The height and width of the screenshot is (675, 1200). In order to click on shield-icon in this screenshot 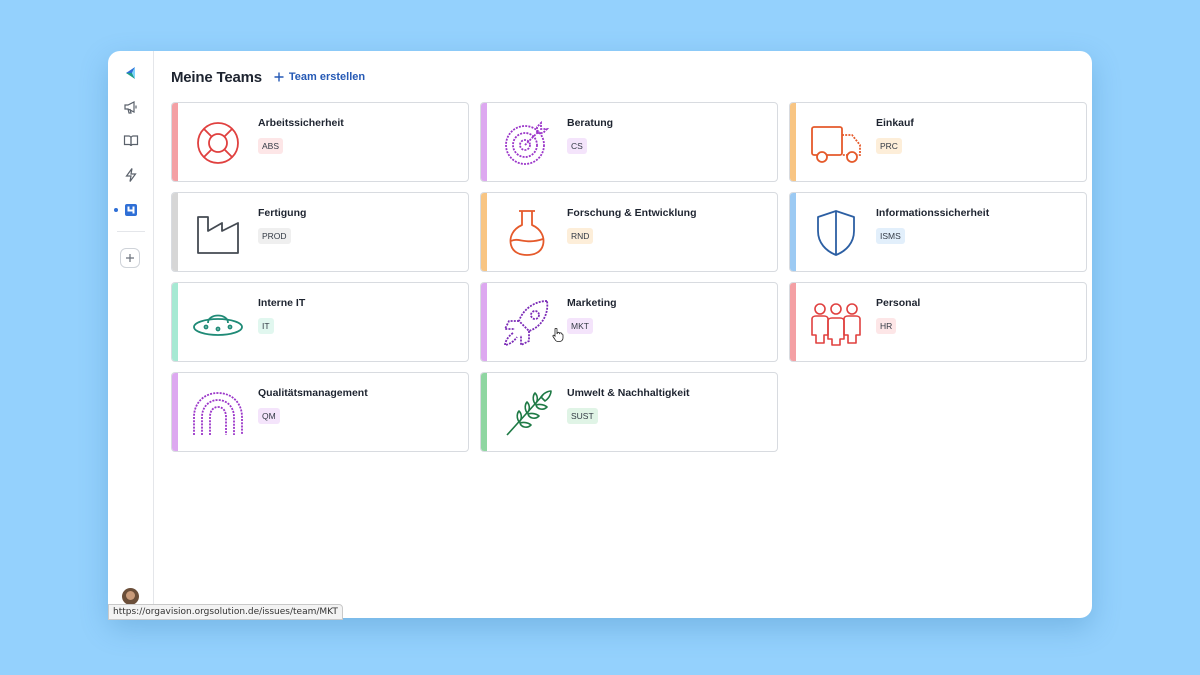, I will do `click(836, 233)`.